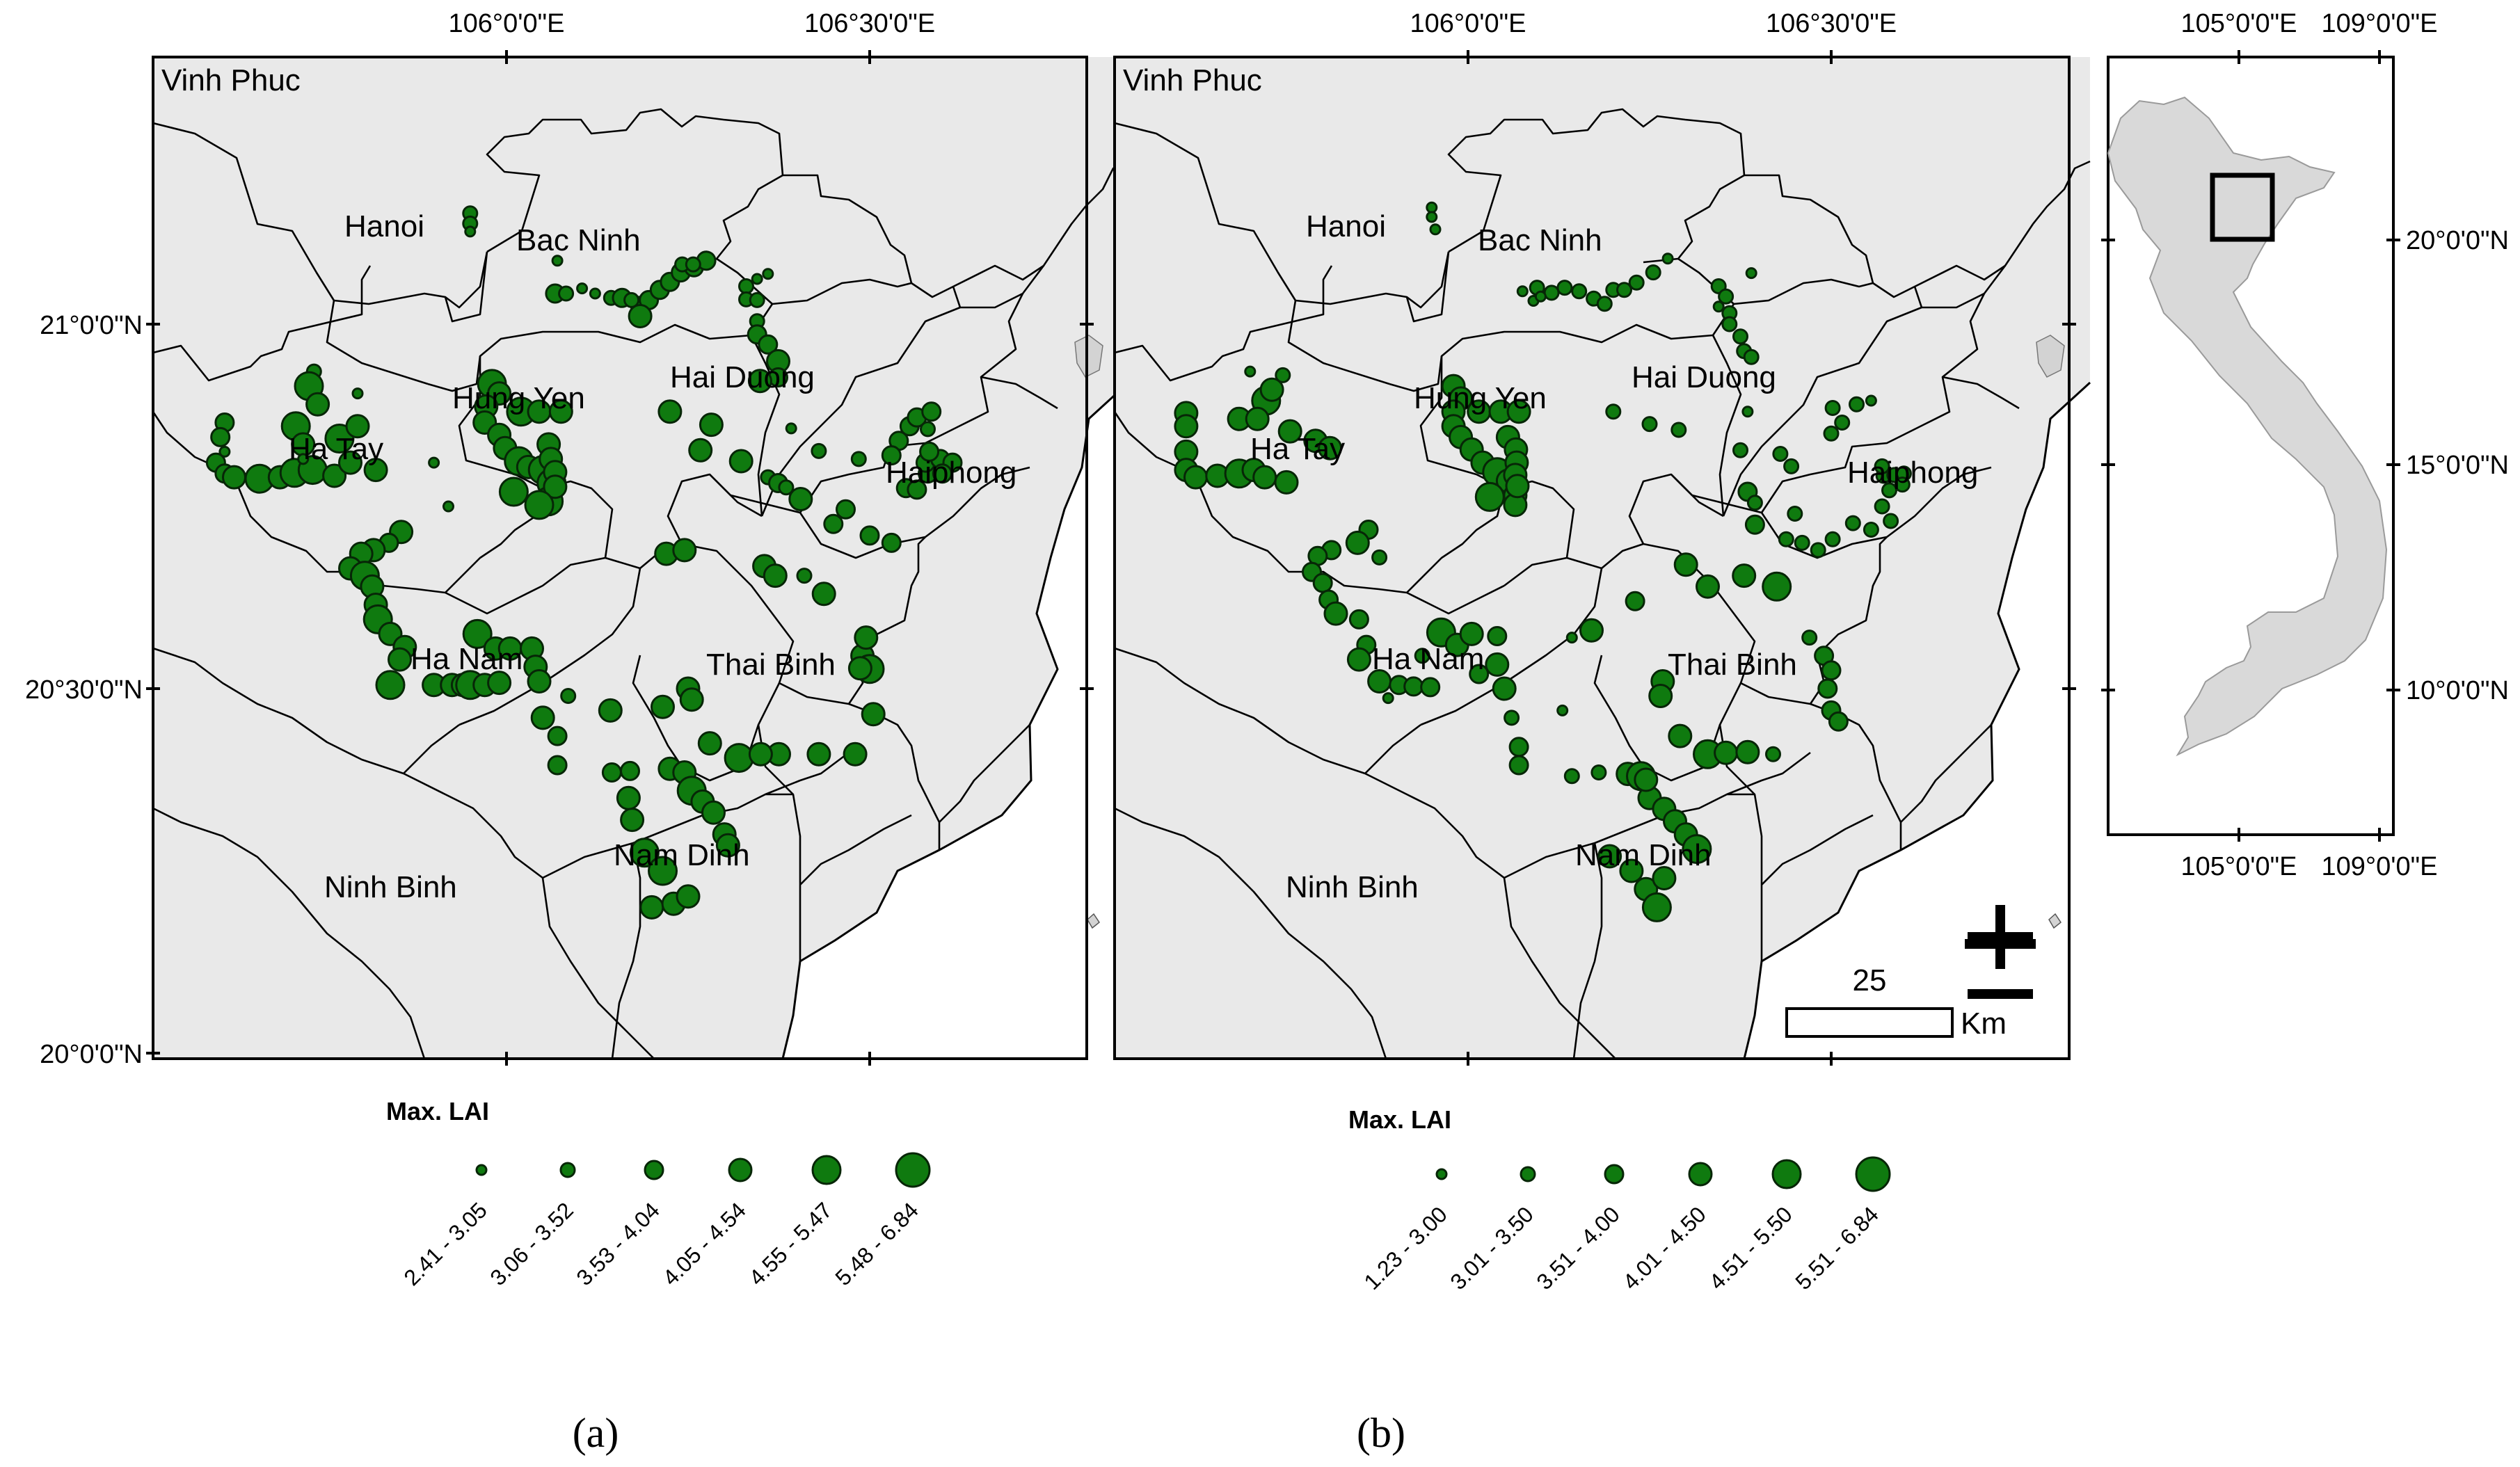 The image size is (2520, 1467). Describe the element at coordinates (1481, 398) in the screenshot. I see `label-hung-yen-b: Hung Yen` at that location.